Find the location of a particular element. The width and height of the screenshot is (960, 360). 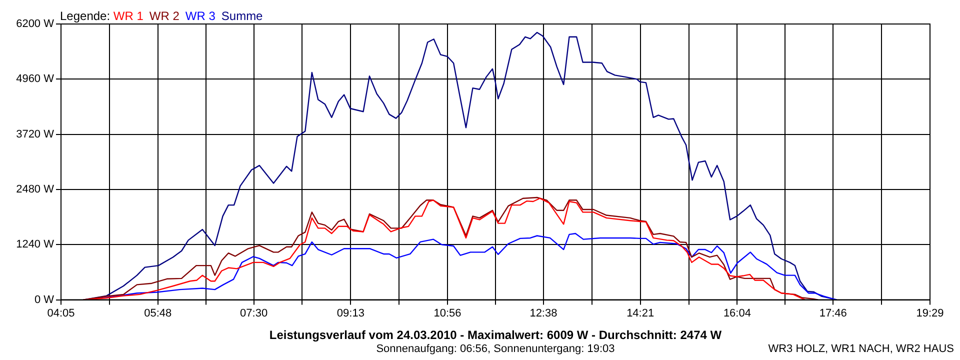

y-tick-label: 6200 W is located at coordinates (35, 24).